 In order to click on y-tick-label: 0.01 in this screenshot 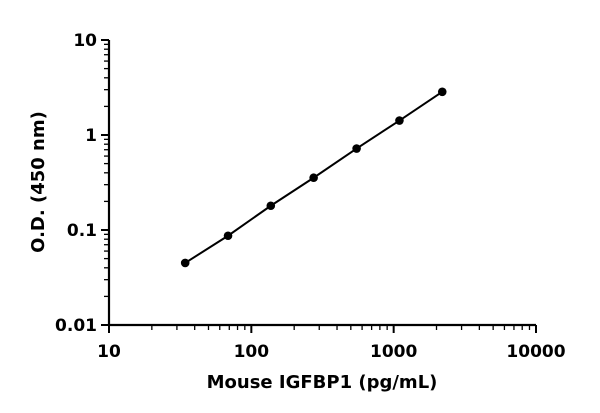, I will do `click(76, 326)`.